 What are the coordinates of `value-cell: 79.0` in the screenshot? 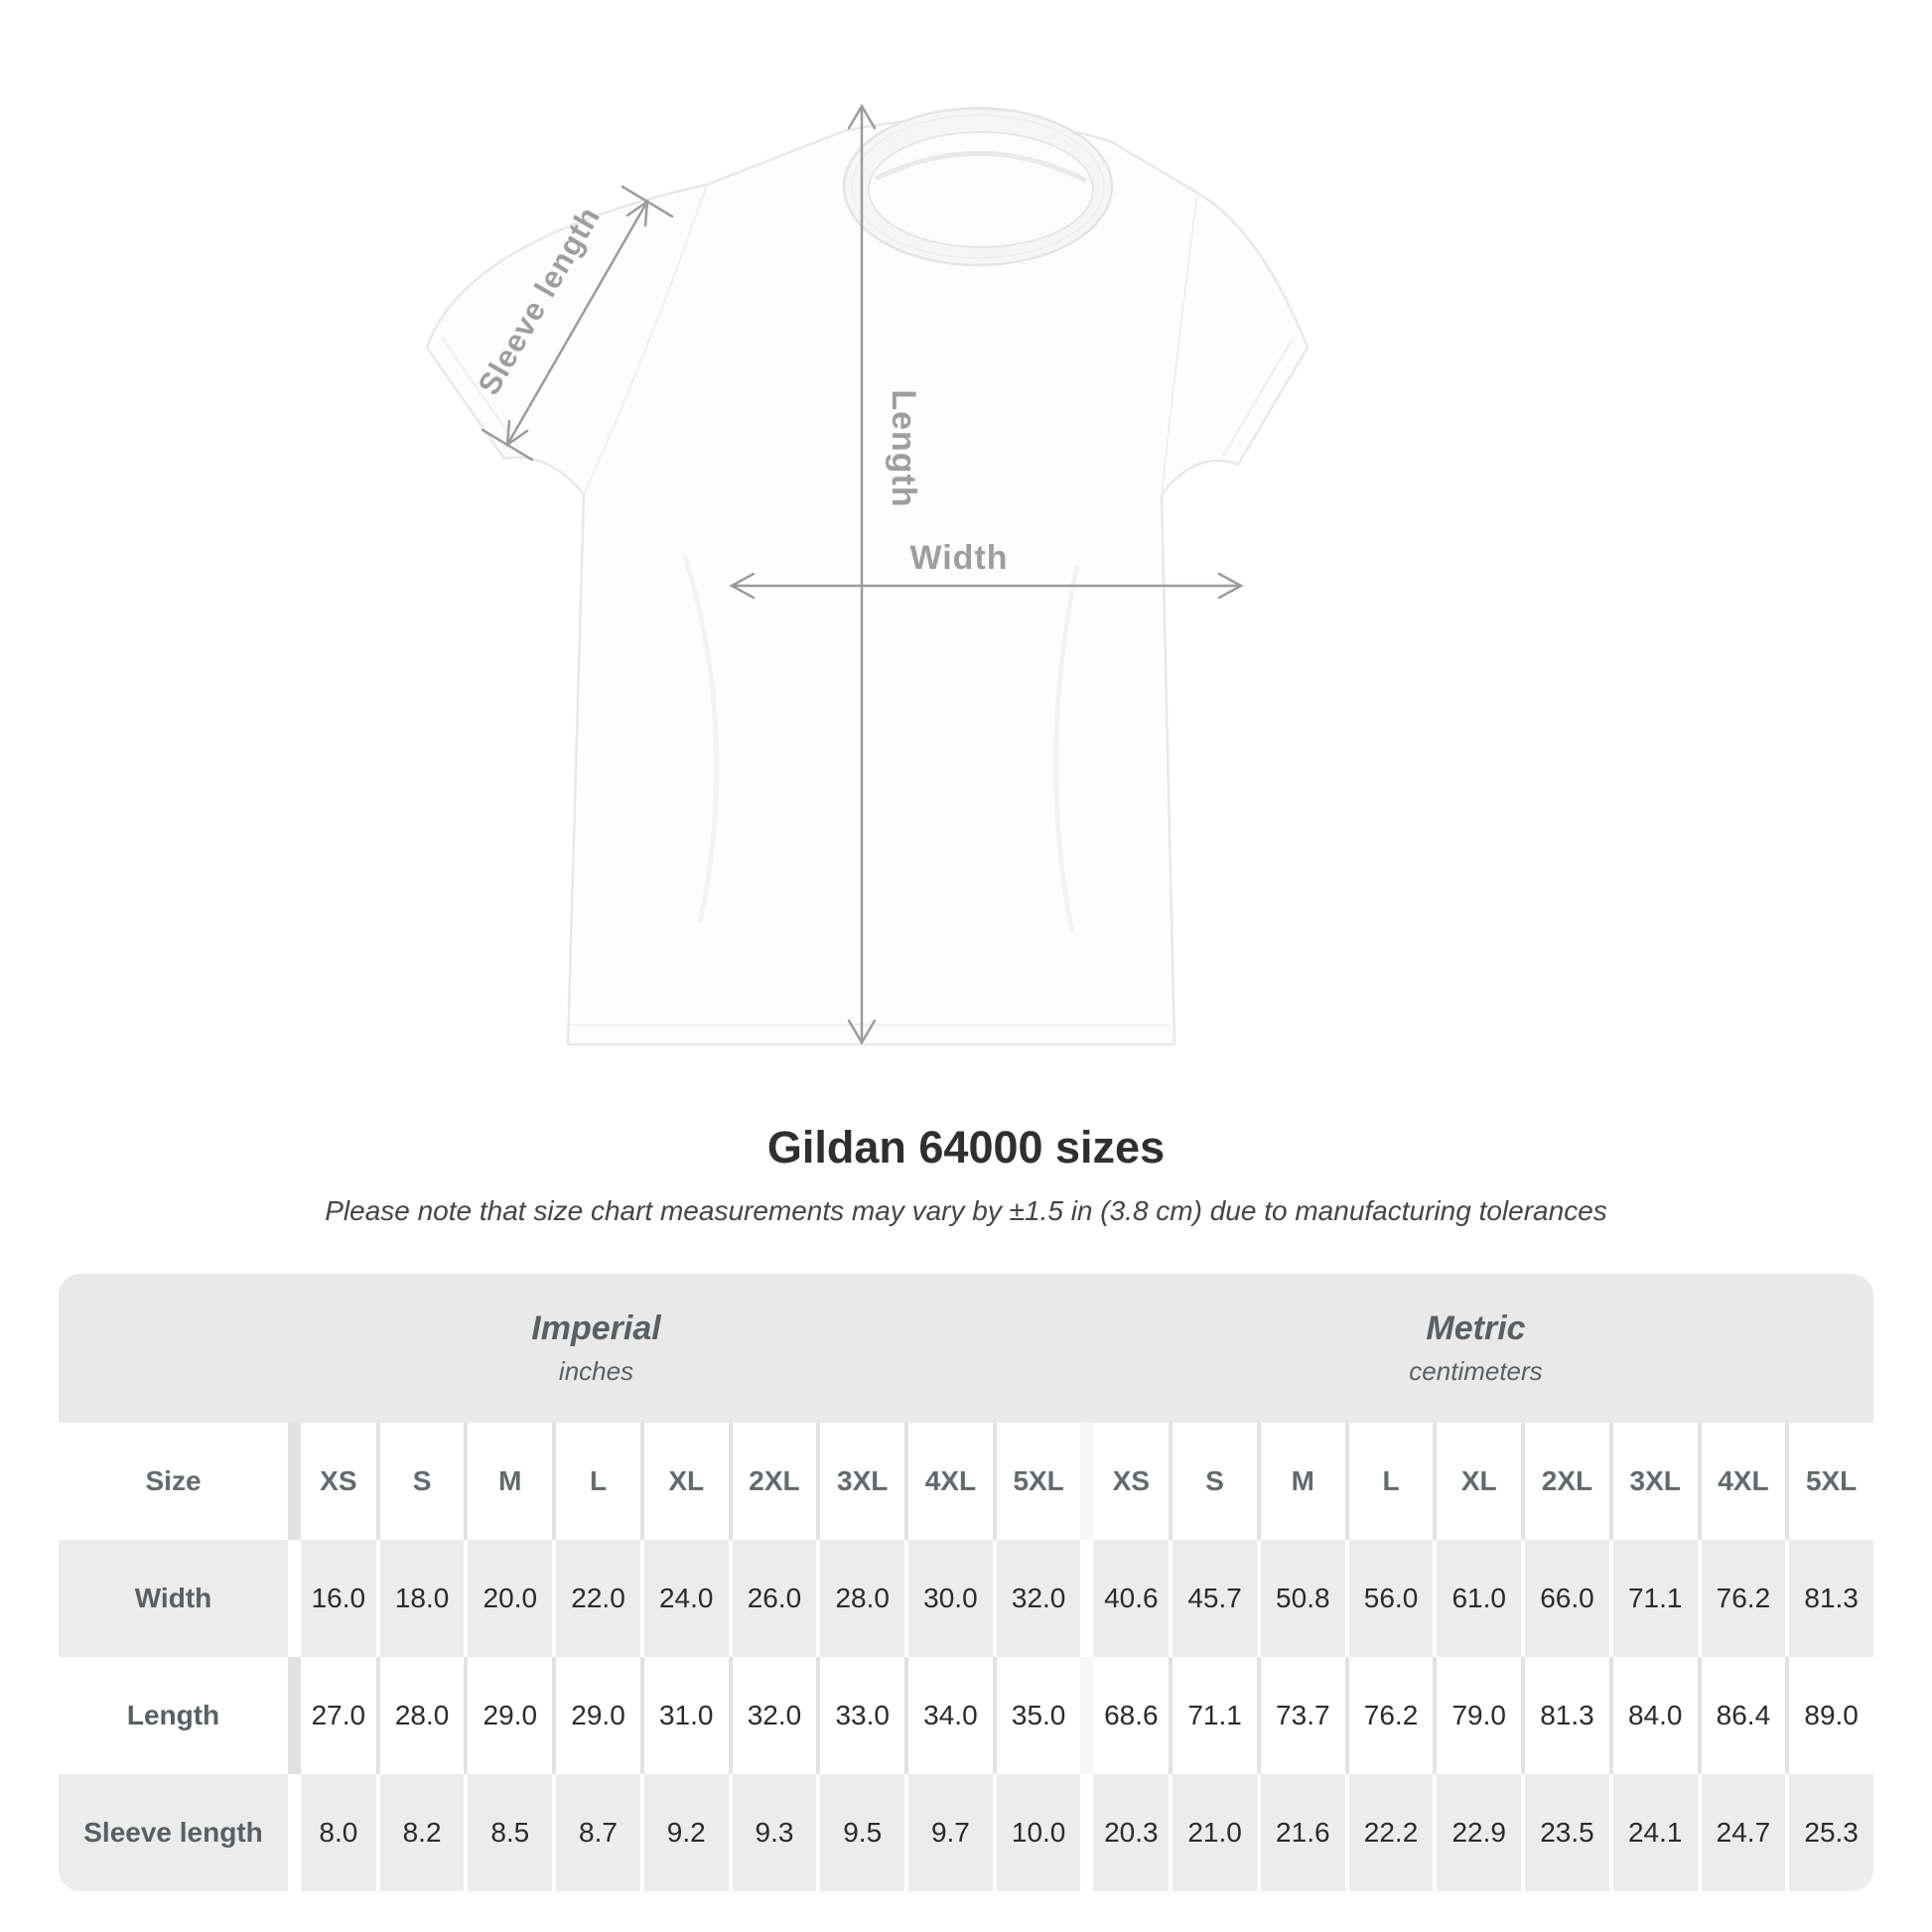 It's located at (1477, 1716).